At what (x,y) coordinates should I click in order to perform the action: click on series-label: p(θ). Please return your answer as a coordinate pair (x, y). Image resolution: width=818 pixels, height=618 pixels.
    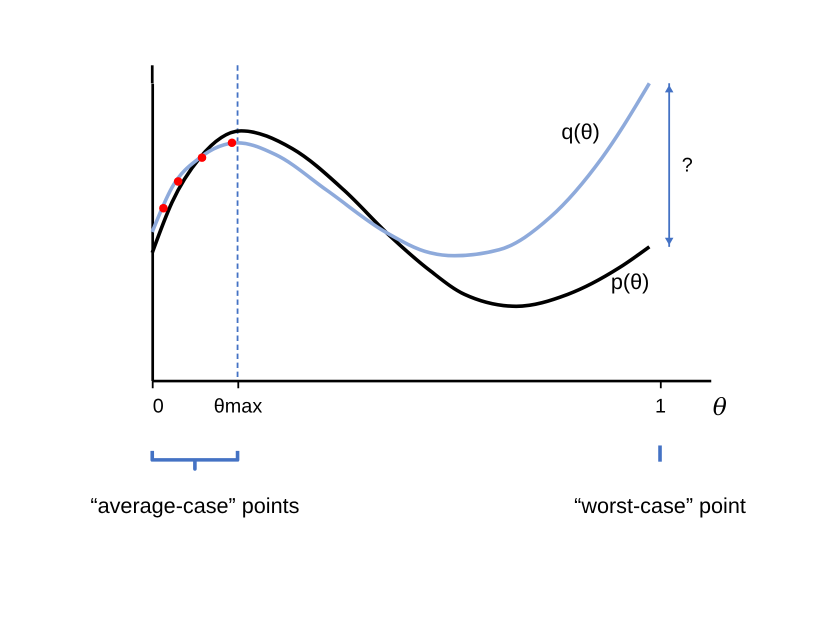
    Looking at the image, I should click on (630, 281).